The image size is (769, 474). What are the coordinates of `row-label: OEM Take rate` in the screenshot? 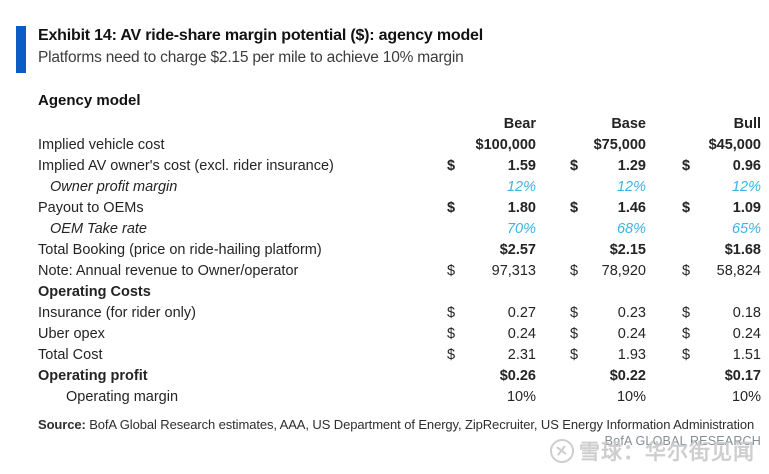 It's located at (98, 229).